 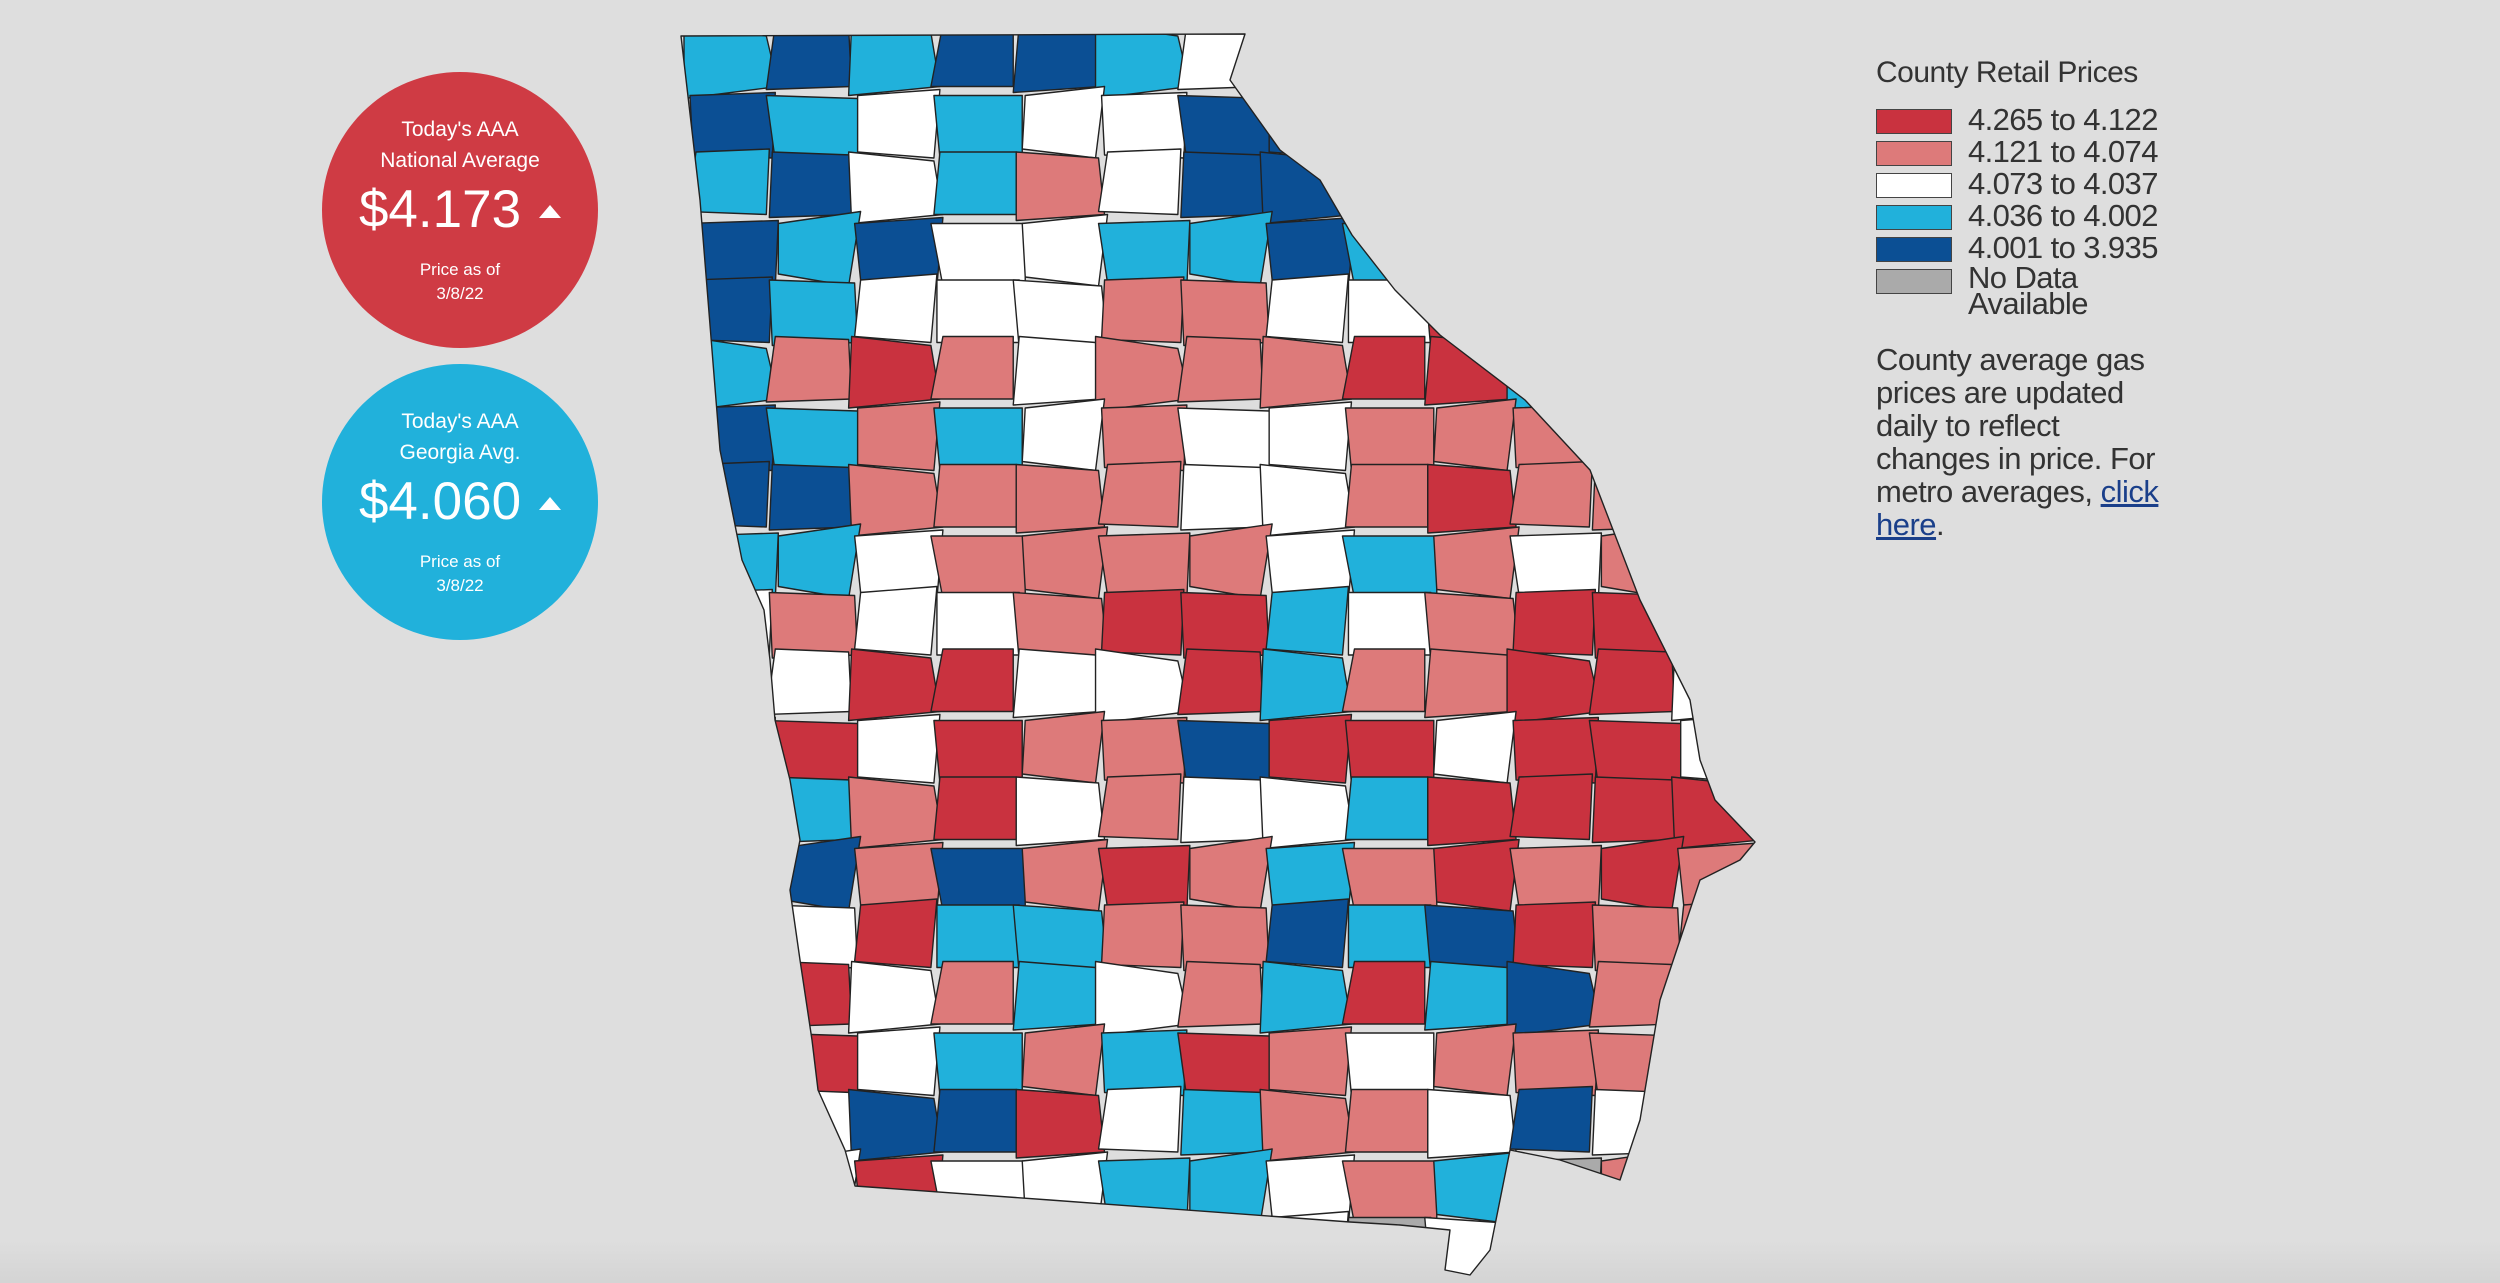 I want to click on legend-item: No Data Available, so click(x=2026, y=291).